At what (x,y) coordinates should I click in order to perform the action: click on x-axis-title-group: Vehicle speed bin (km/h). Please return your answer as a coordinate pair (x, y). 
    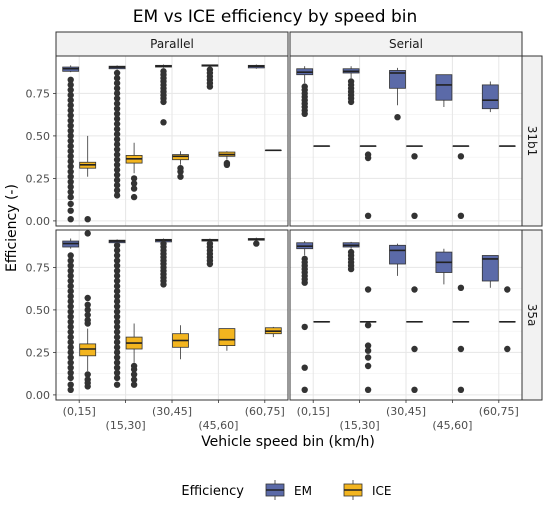
    Looking at the image, I should click on (288, 442).